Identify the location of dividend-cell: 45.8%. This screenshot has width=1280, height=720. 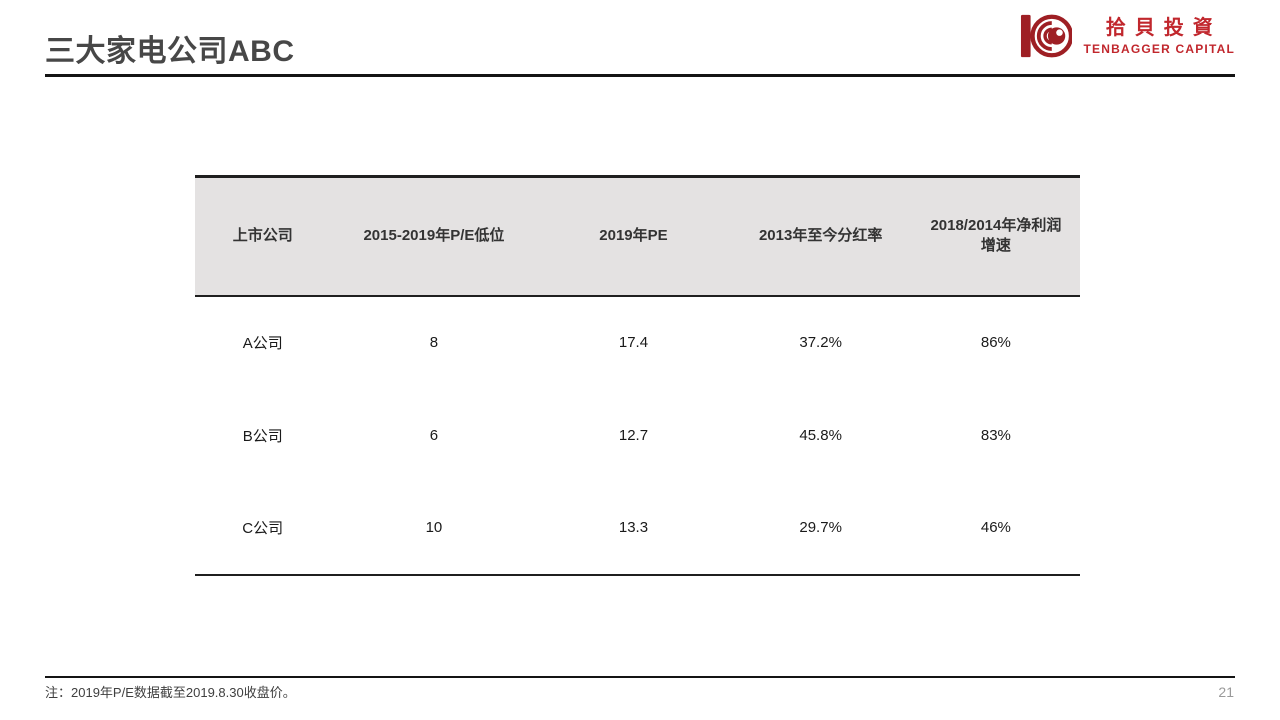
(820, 435).